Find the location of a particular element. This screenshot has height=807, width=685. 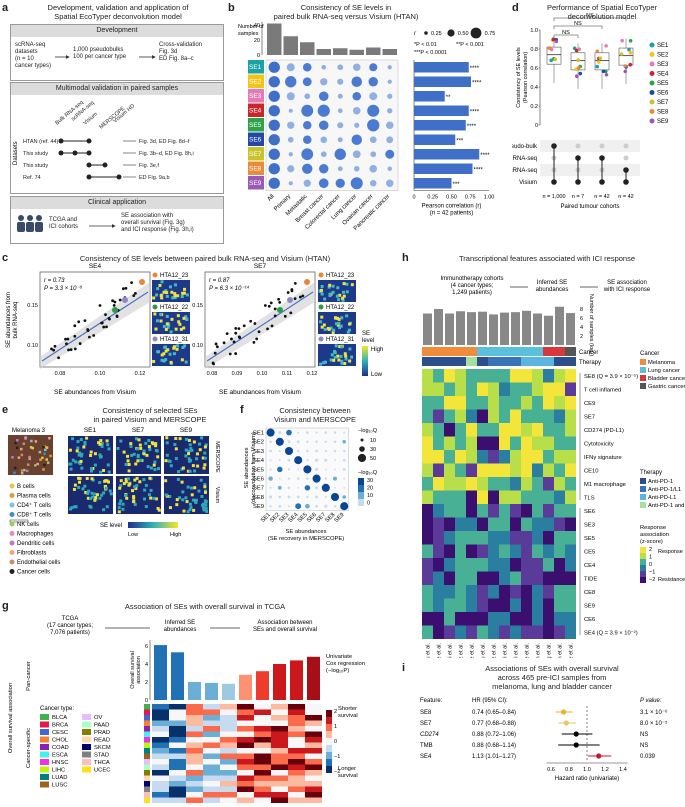

p-head: P value: is located at coordinates (651, 701).